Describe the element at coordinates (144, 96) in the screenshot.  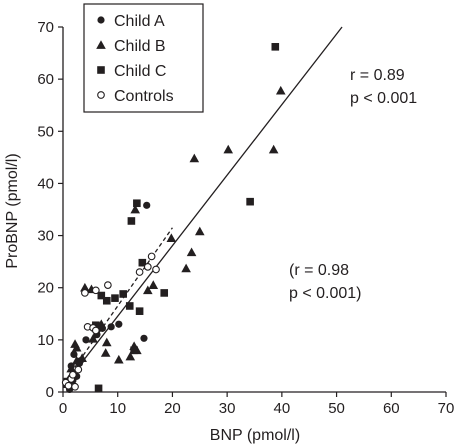
I see `legend-label: Controls` at that location.